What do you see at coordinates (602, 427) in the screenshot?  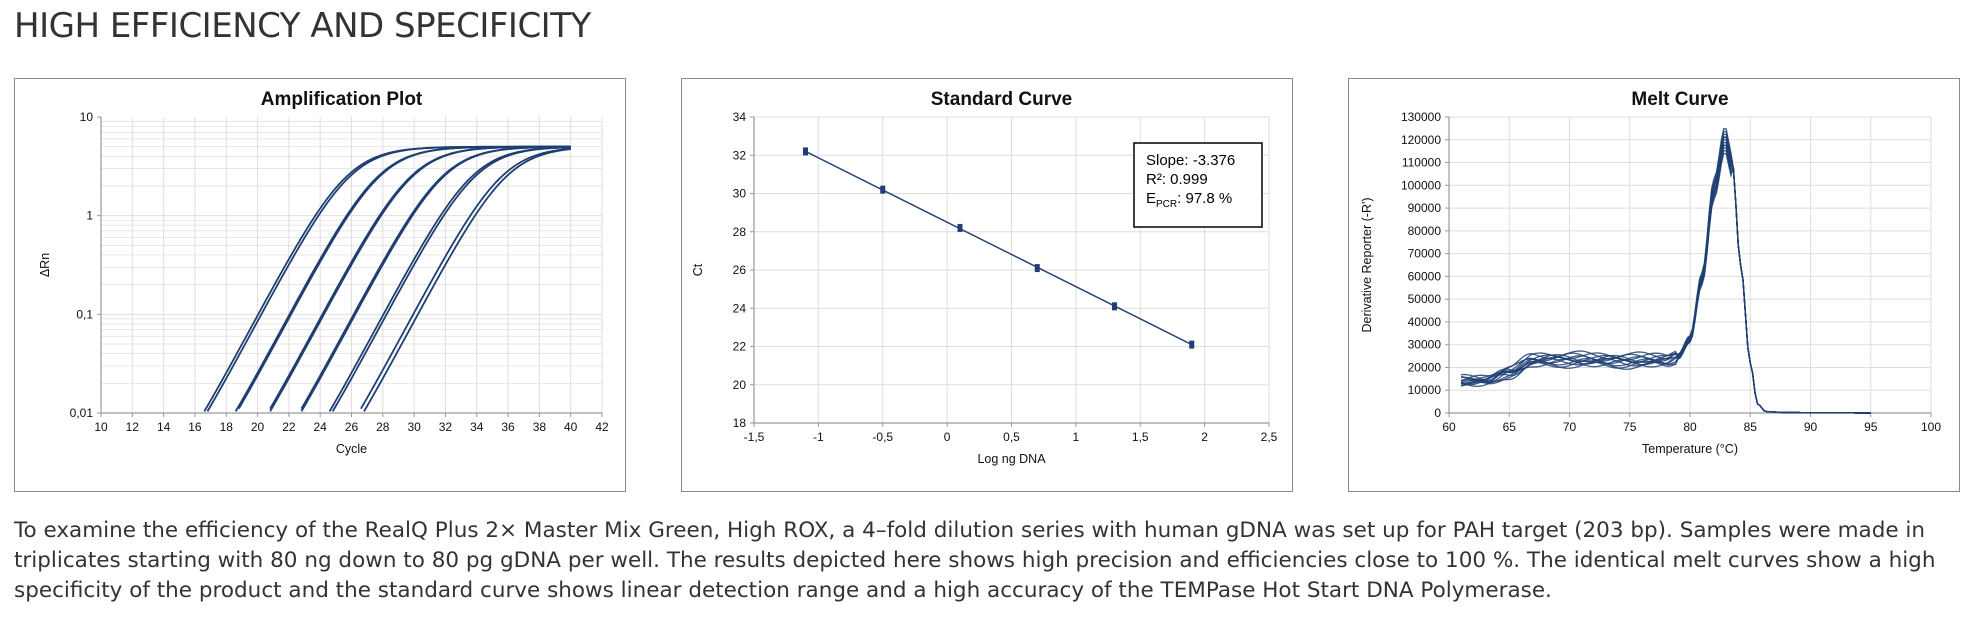 I see `x-tick-label: 42` at bounding box center [602, 427].